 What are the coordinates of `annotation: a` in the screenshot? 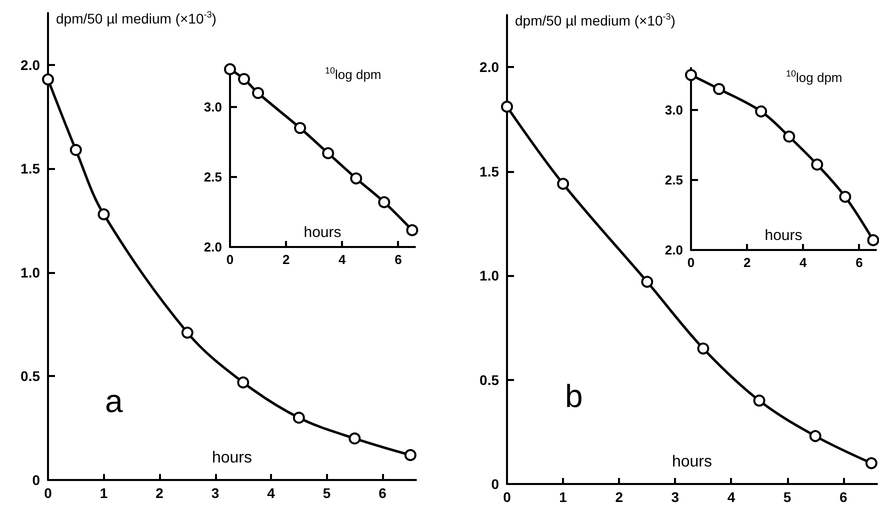 It's located at (114, 401).